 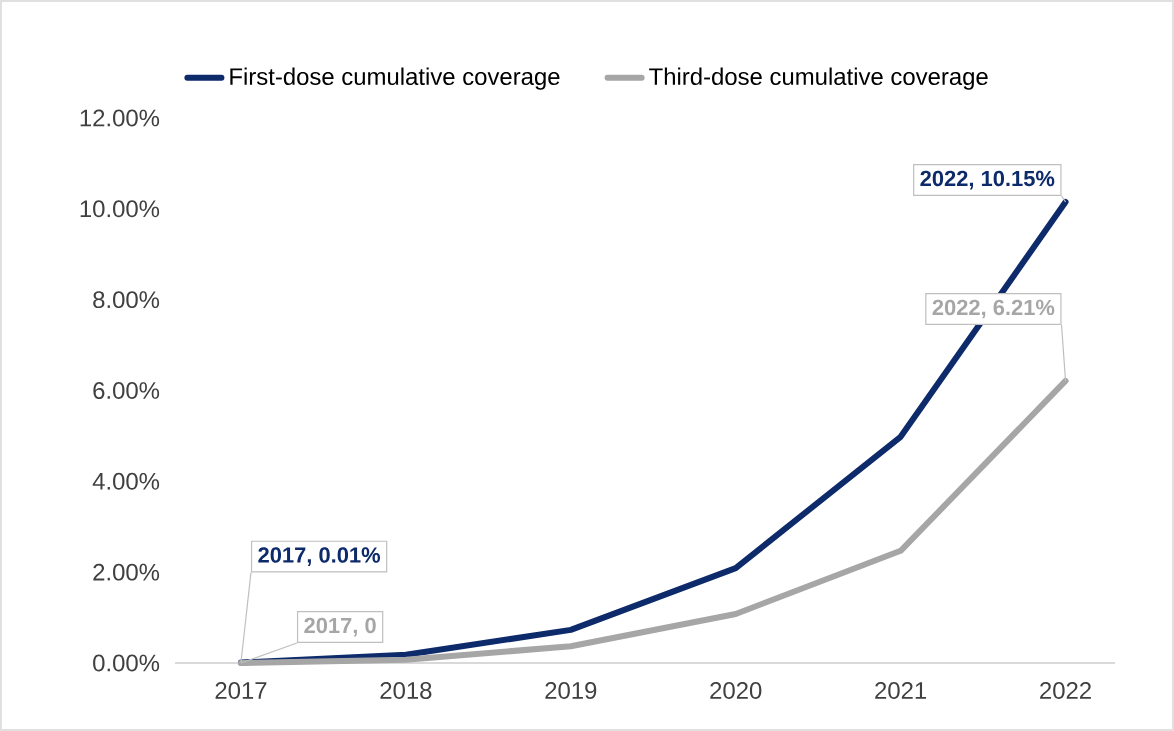 I want to click on legend-label: Third-dose cumulative coverage, so click(x=818, y=78).